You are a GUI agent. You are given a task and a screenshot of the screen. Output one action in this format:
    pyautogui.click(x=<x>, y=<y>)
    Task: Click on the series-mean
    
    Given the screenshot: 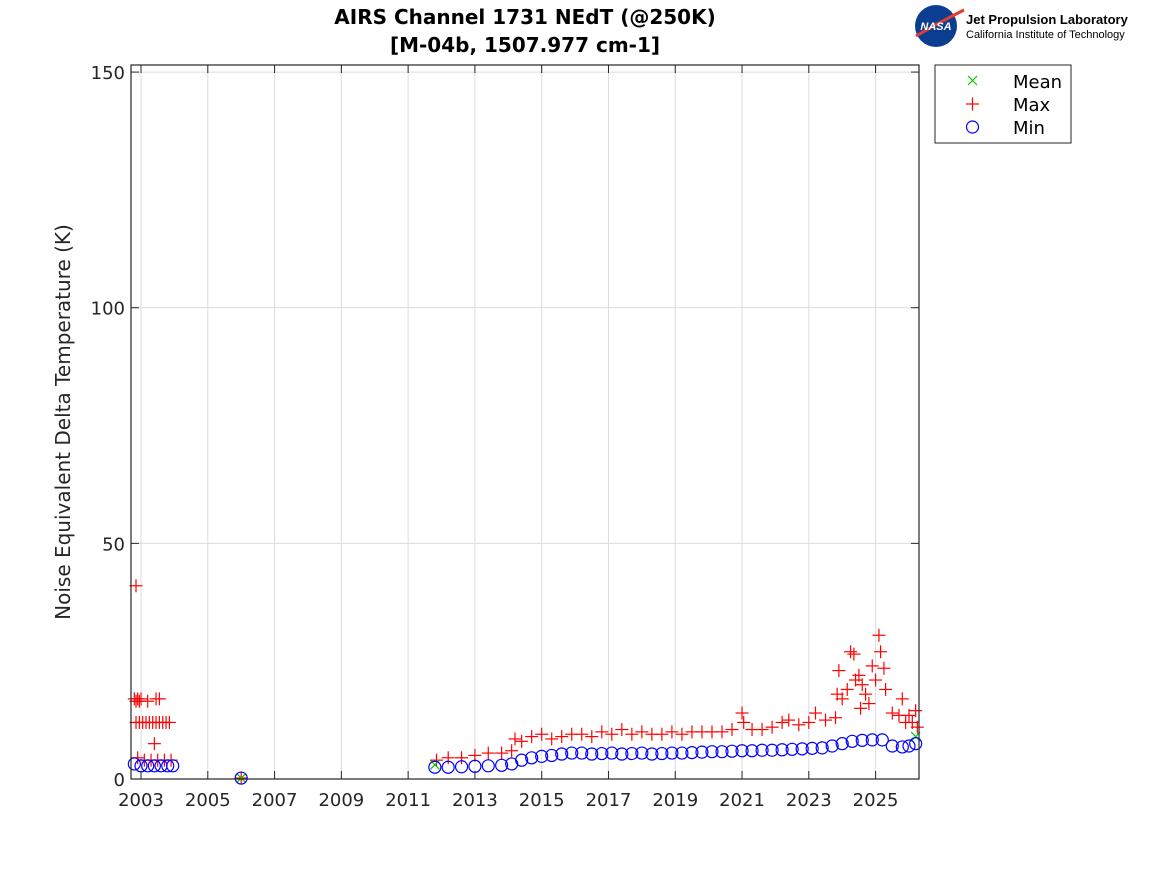 What is the action you would take?
    pyautogui.click(x=578, y=757)
    